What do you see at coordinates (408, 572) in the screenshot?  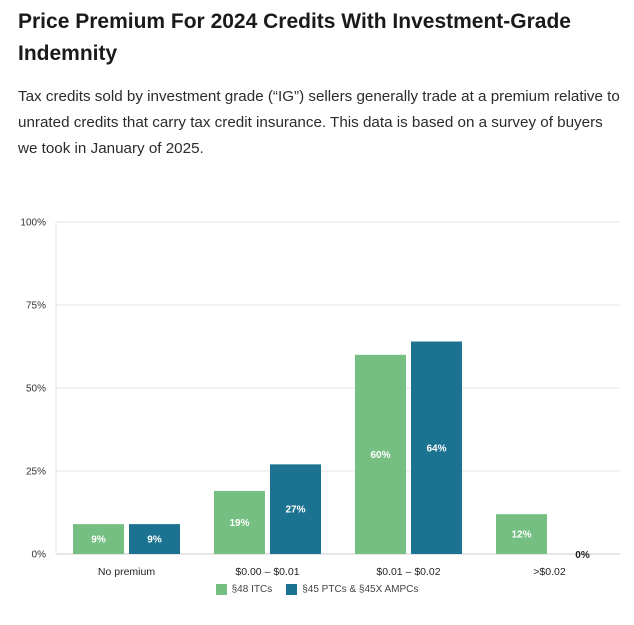 I see `x-category-label: $0.01 – $0.02` at bounding box center [408, 572].